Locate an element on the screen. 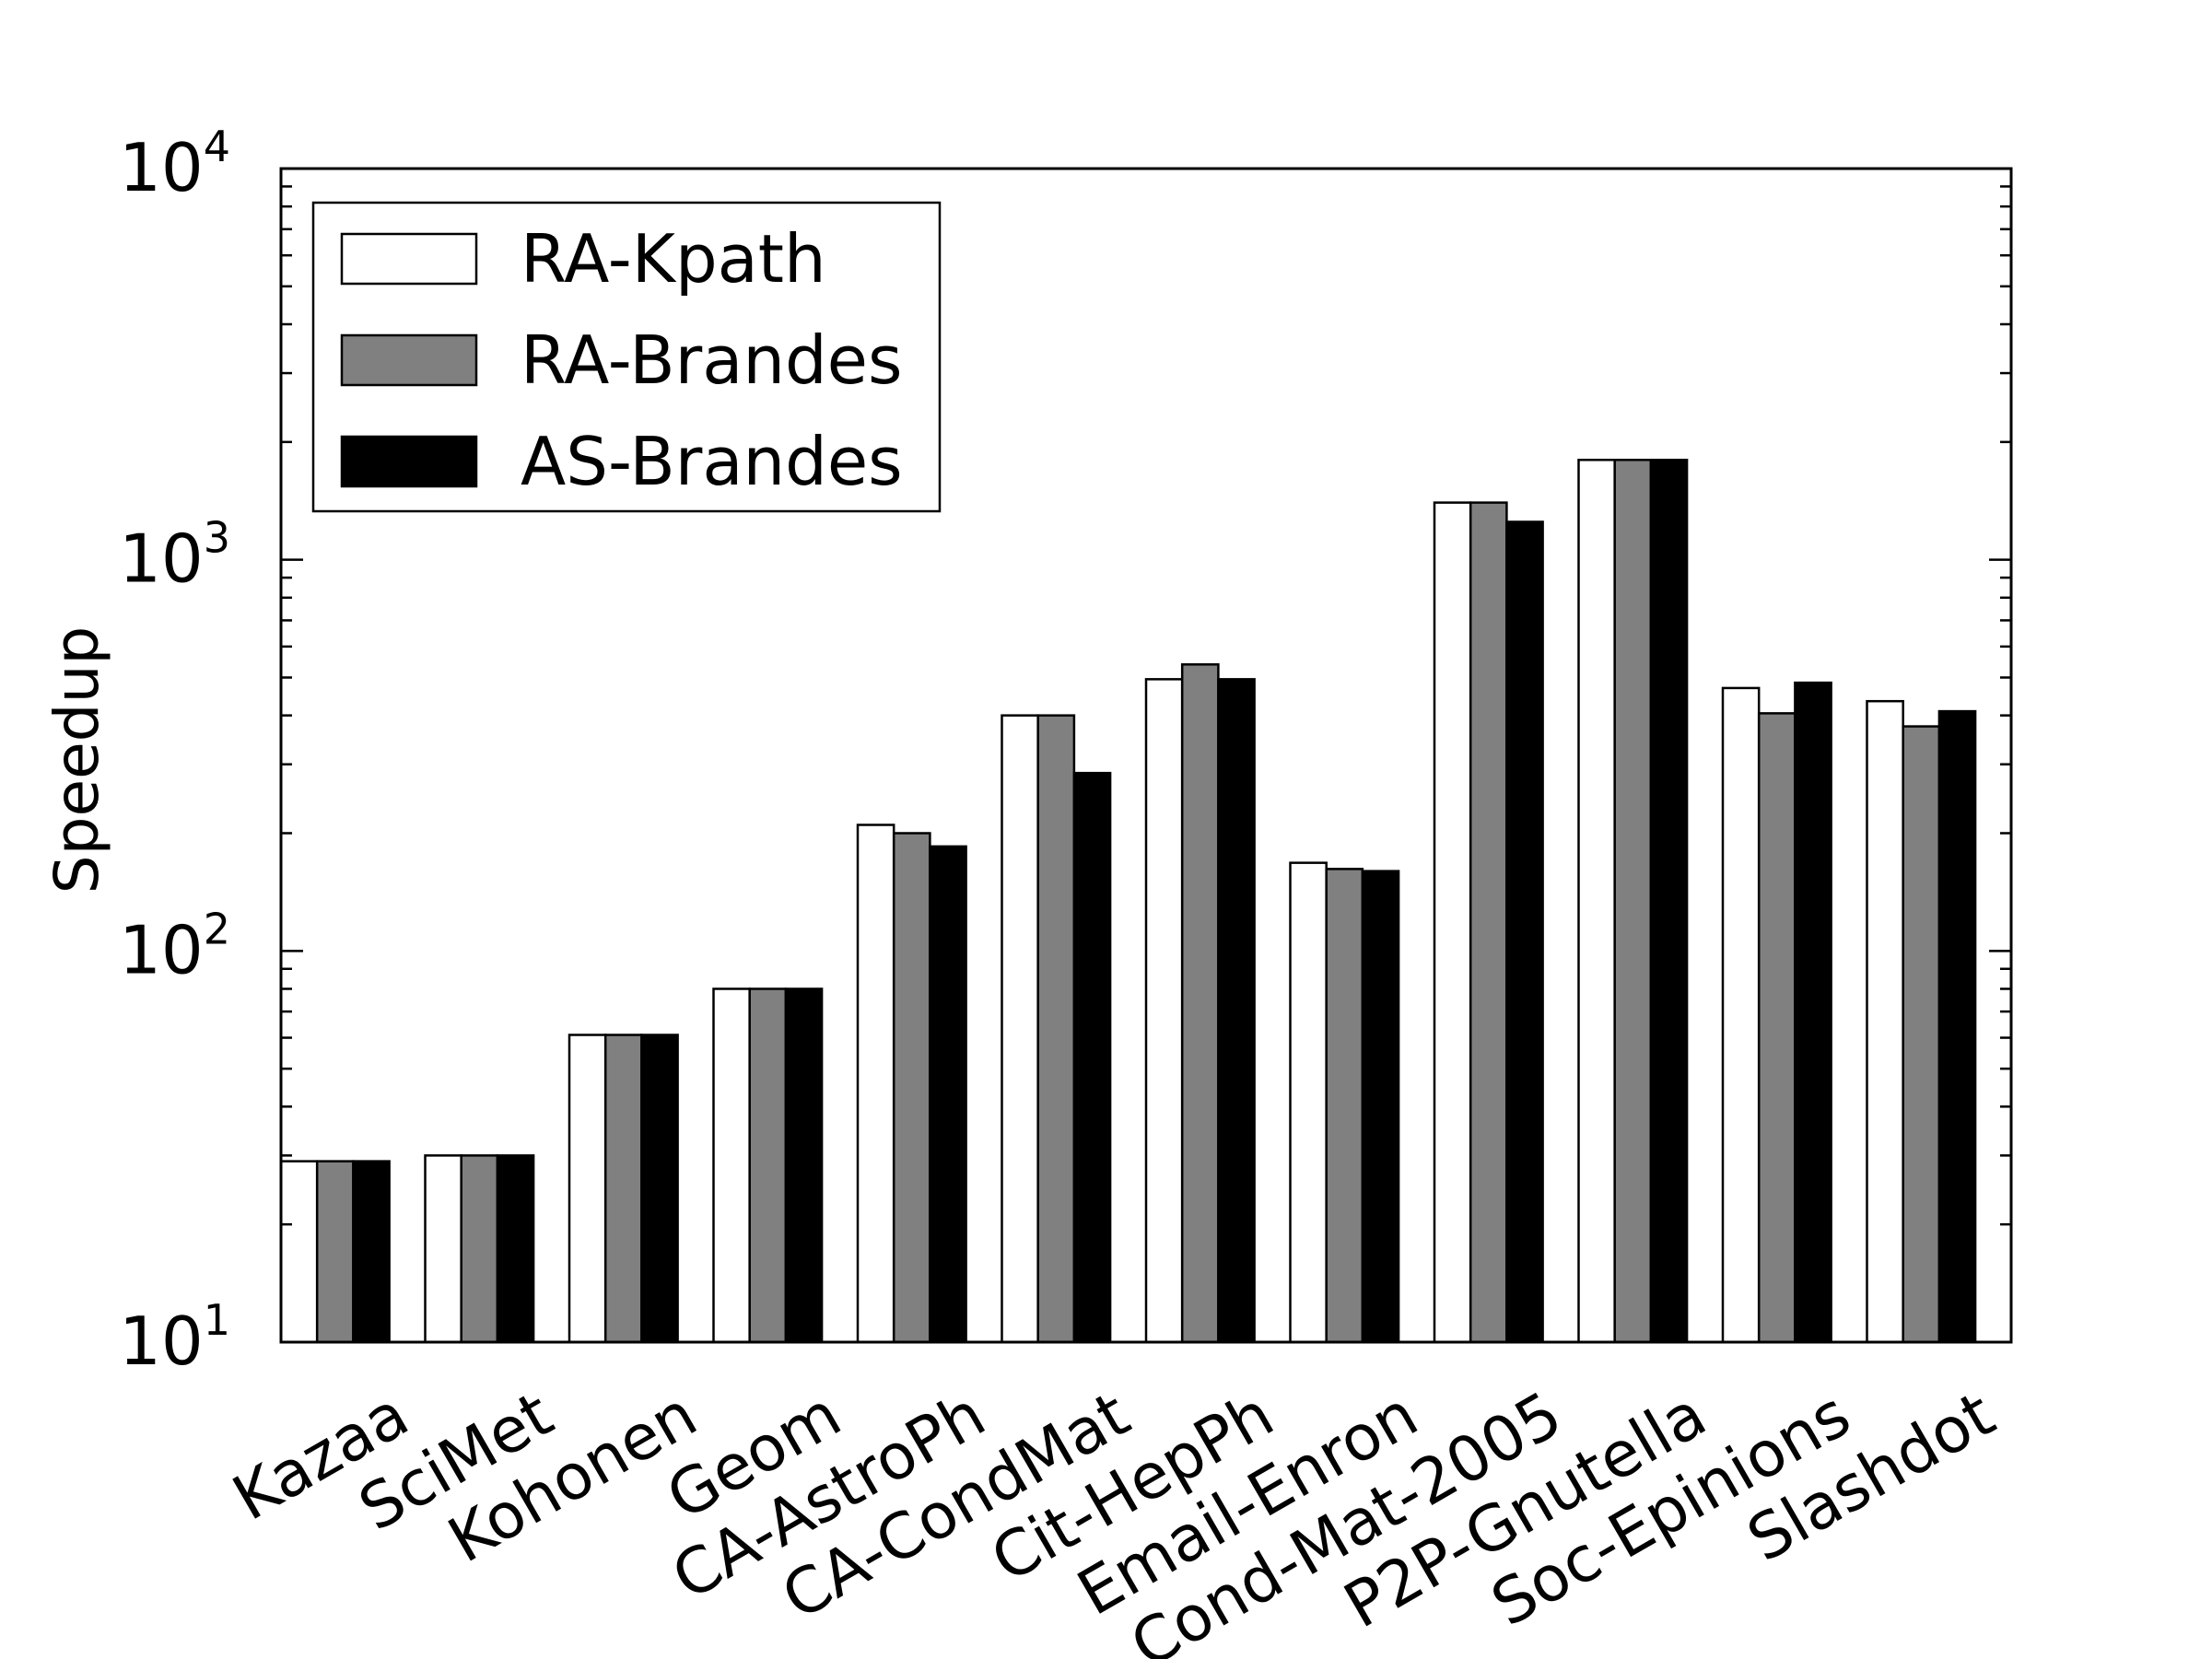 The image size is (2212, 1659). y-tick-label: 10³ is located at coordinates (174, 555).